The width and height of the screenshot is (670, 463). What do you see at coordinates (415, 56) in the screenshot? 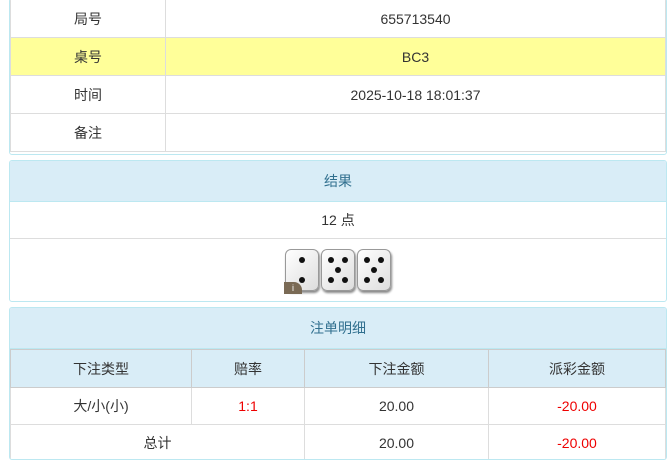
I see `table-id-value: BC3` at bounding box center [415, 56].